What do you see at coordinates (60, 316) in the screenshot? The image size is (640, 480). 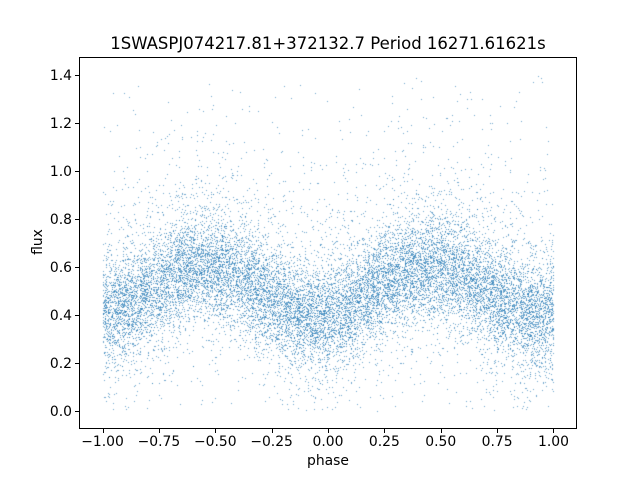 I see `y-tick-label: 0.4` at bounding box center [60, 316].